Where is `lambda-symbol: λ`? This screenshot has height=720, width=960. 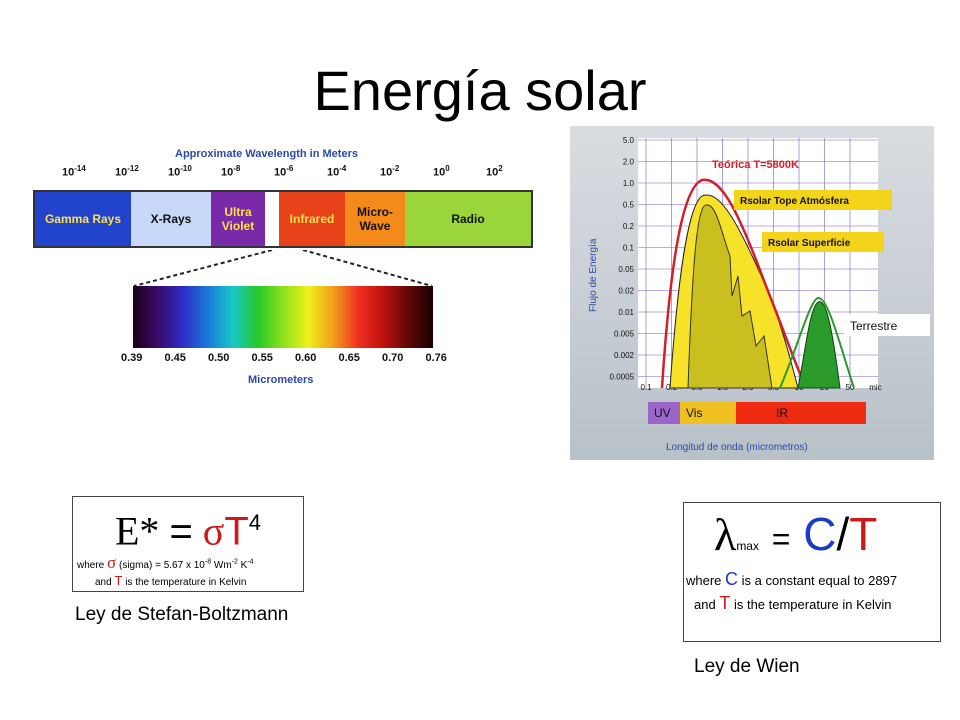
lambda-symbol: λ is located at coordinates (725, 534).